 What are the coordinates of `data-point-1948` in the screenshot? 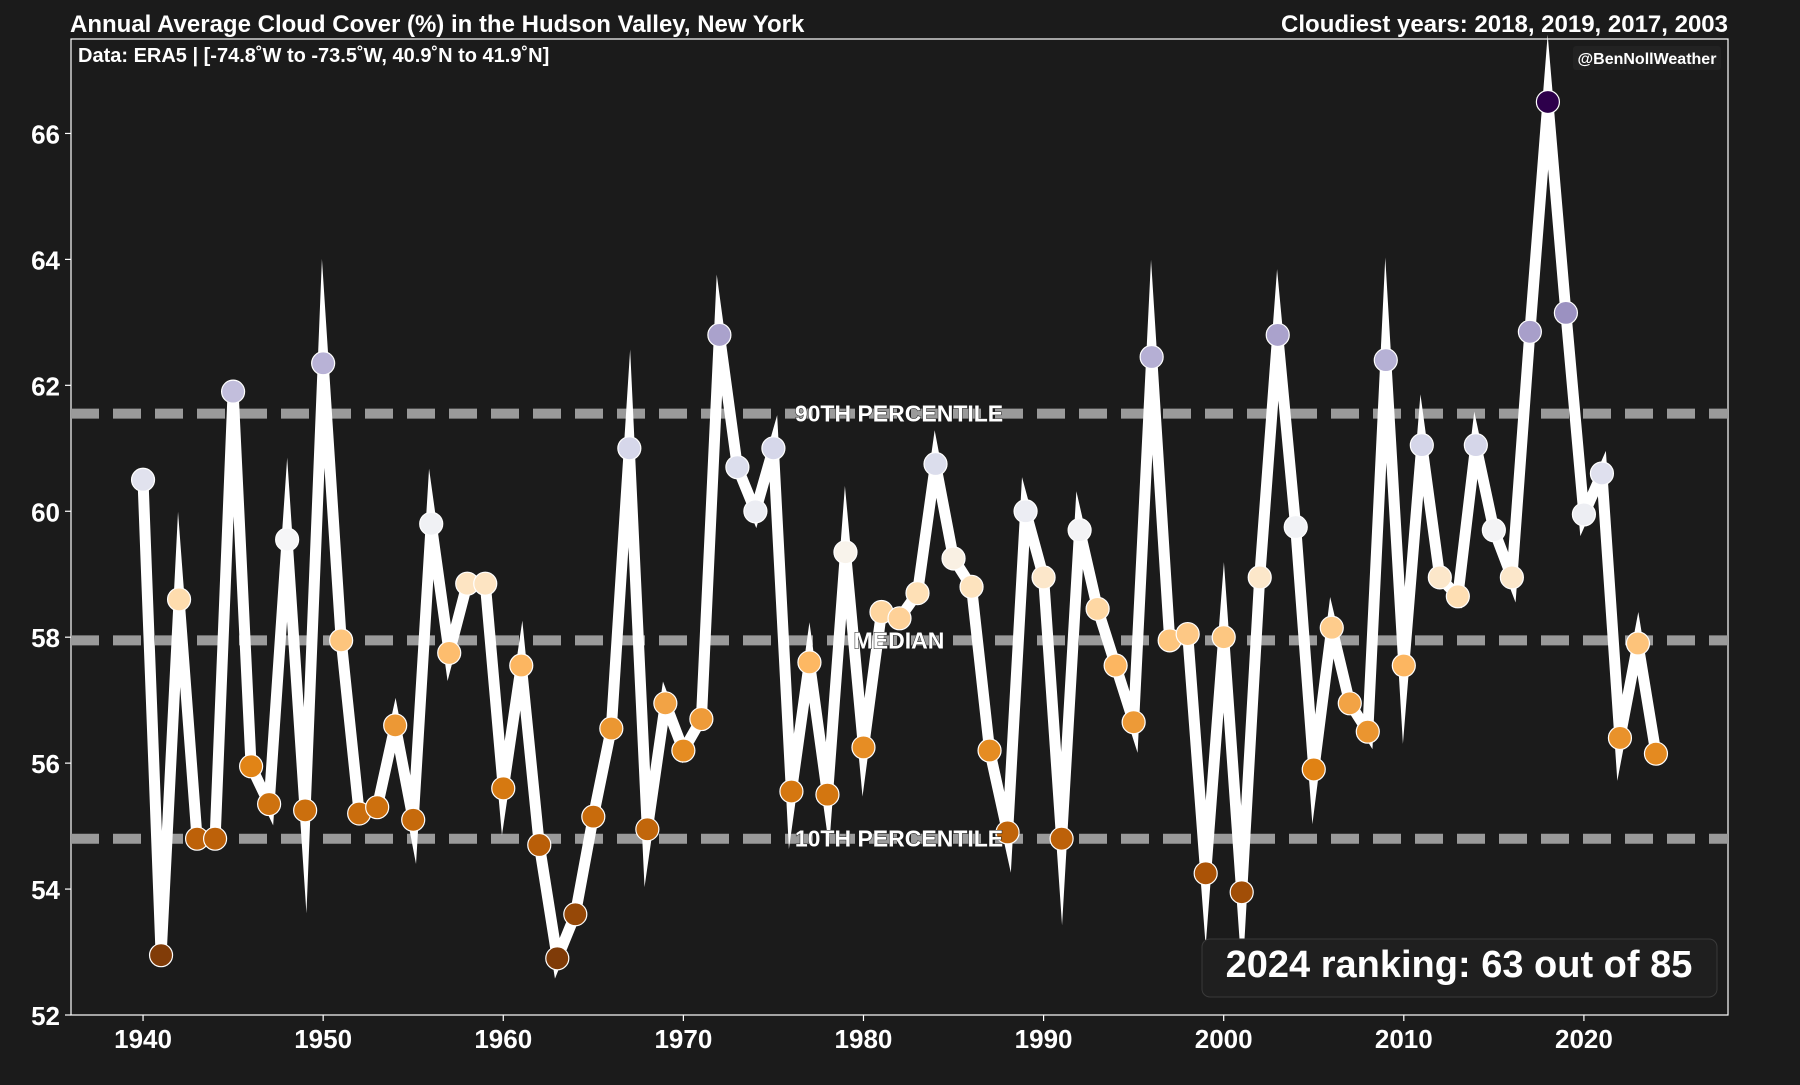 It's located at (287, 539).